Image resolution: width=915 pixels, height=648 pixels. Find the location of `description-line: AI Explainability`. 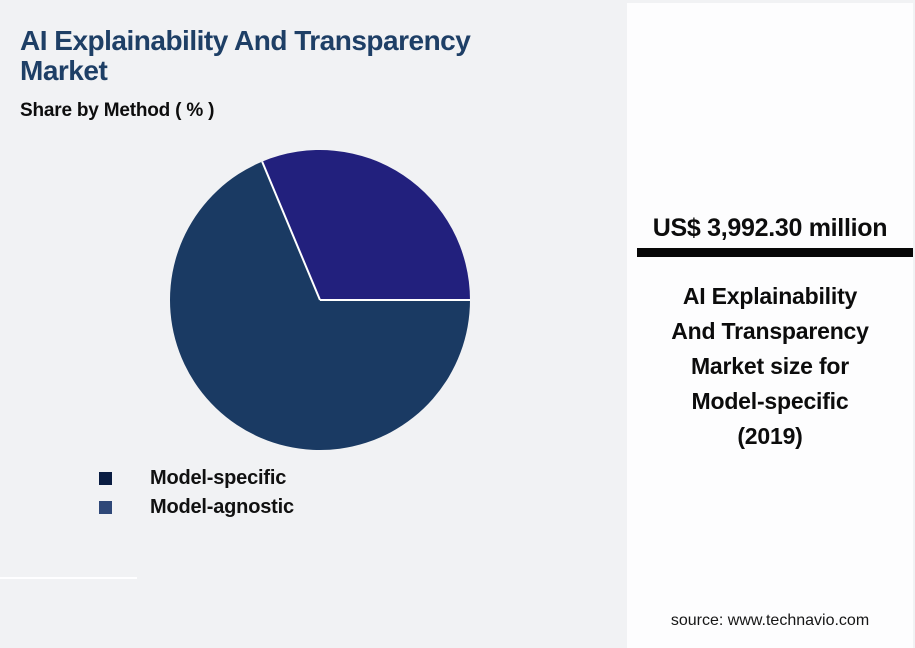

description-line: AI Explainability is located at coordinates (770, 296).